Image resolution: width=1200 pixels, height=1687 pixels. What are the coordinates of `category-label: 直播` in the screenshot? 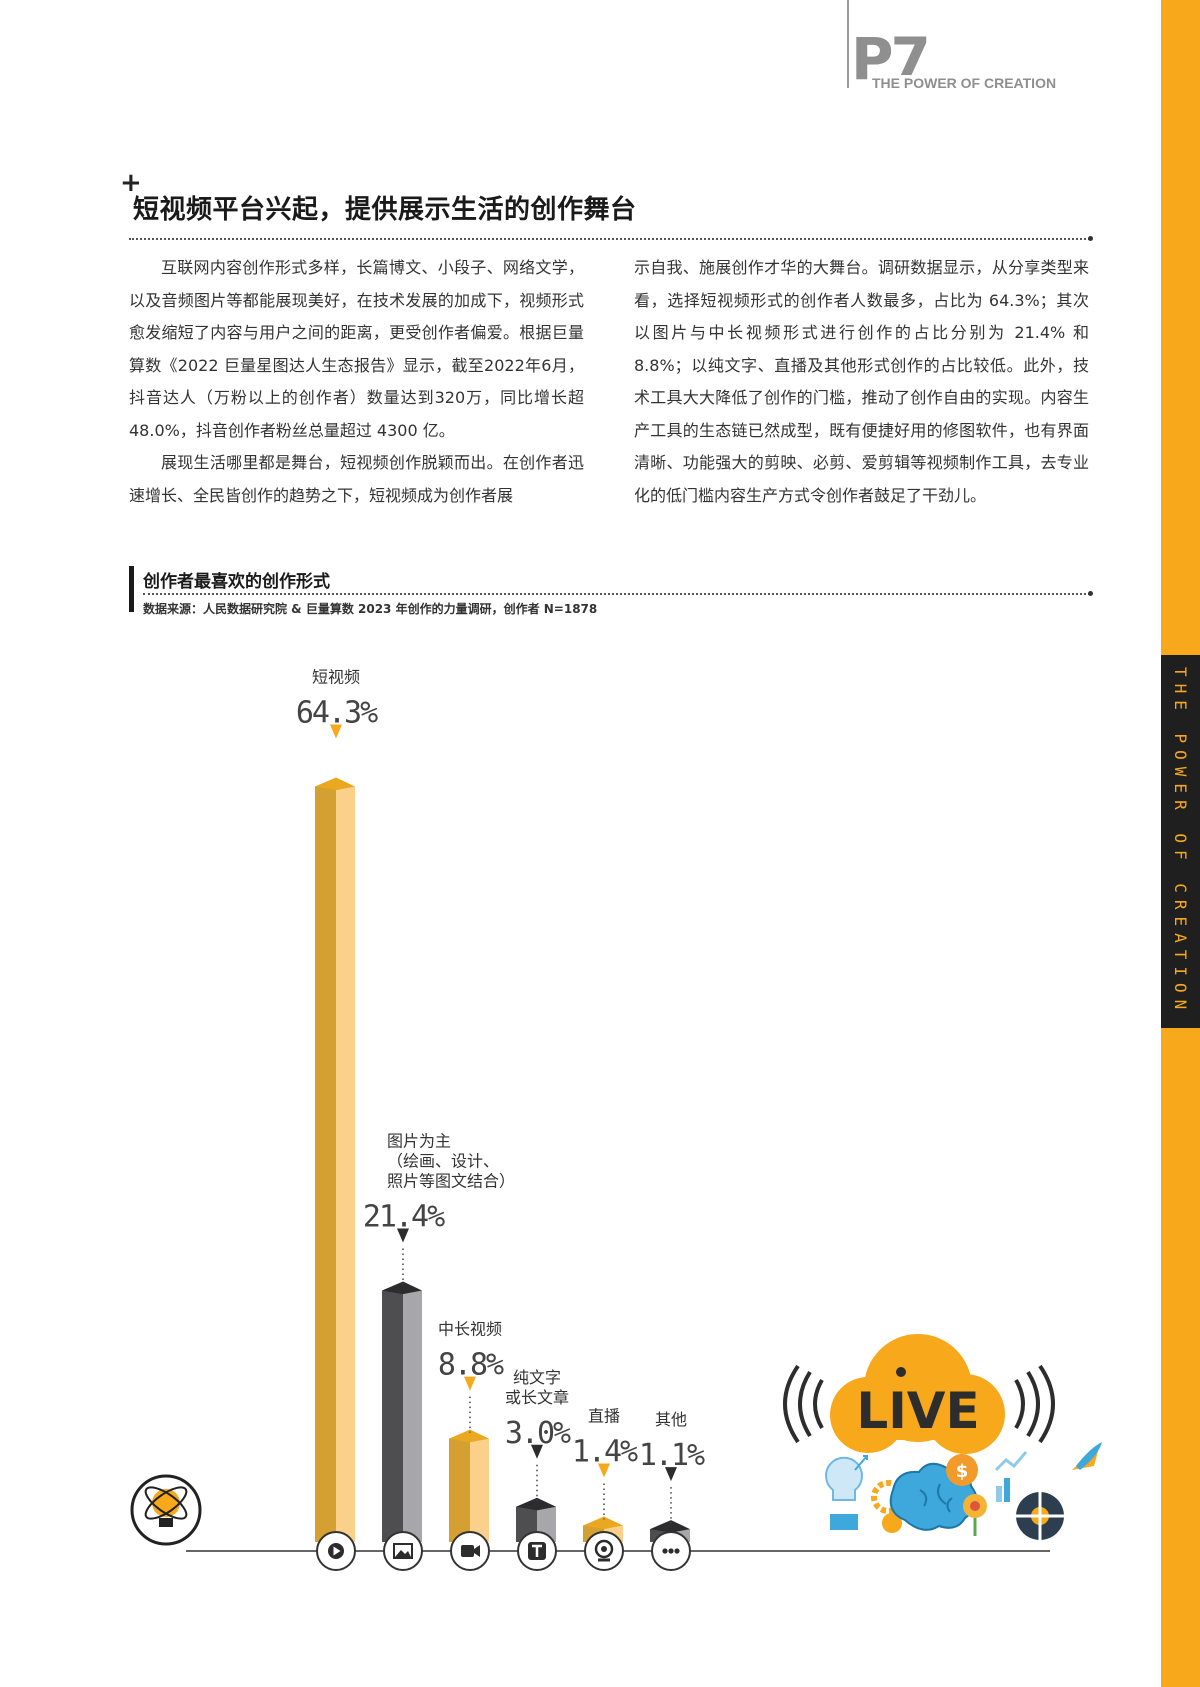 It's located at (604, 1416).